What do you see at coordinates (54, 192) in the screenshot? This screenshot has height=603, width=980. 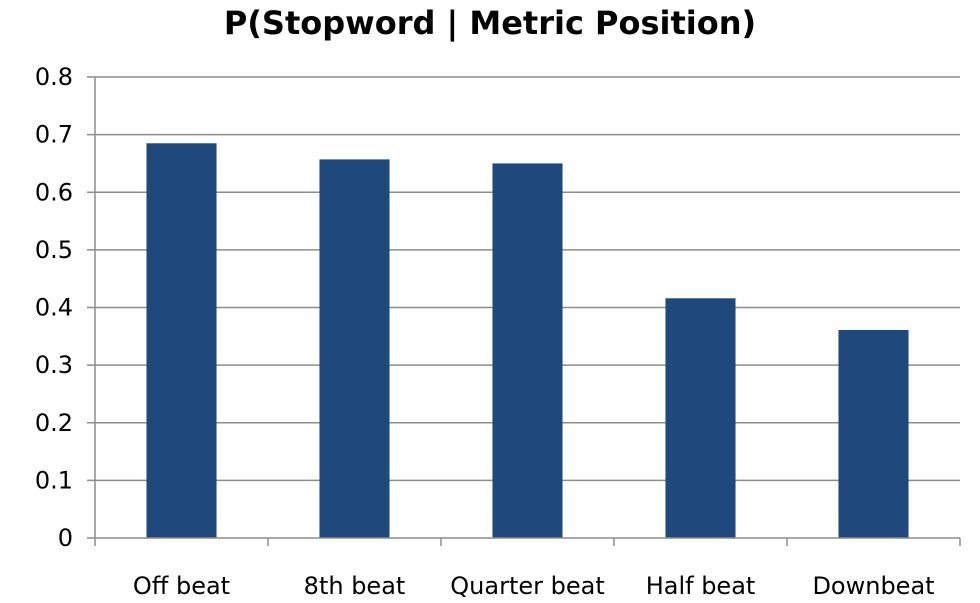 I see `y-tick-label: 0.6` at bounding box center [54, 192].